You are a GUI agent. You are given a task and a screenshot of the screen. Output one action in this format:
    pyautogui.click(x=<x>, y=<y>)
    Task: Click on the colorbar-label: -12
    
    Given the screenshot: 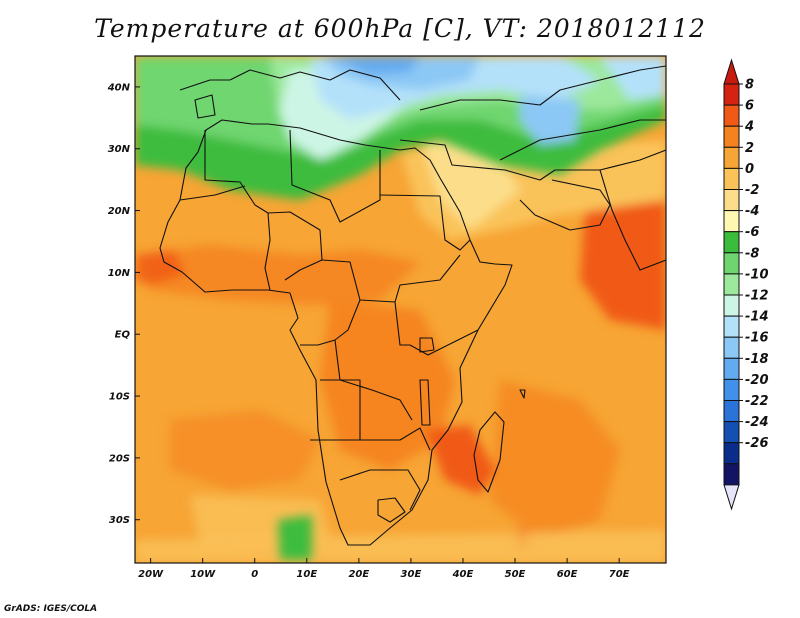 What is the action you would take?
    pyautogui.click(x=757, y=296)
    